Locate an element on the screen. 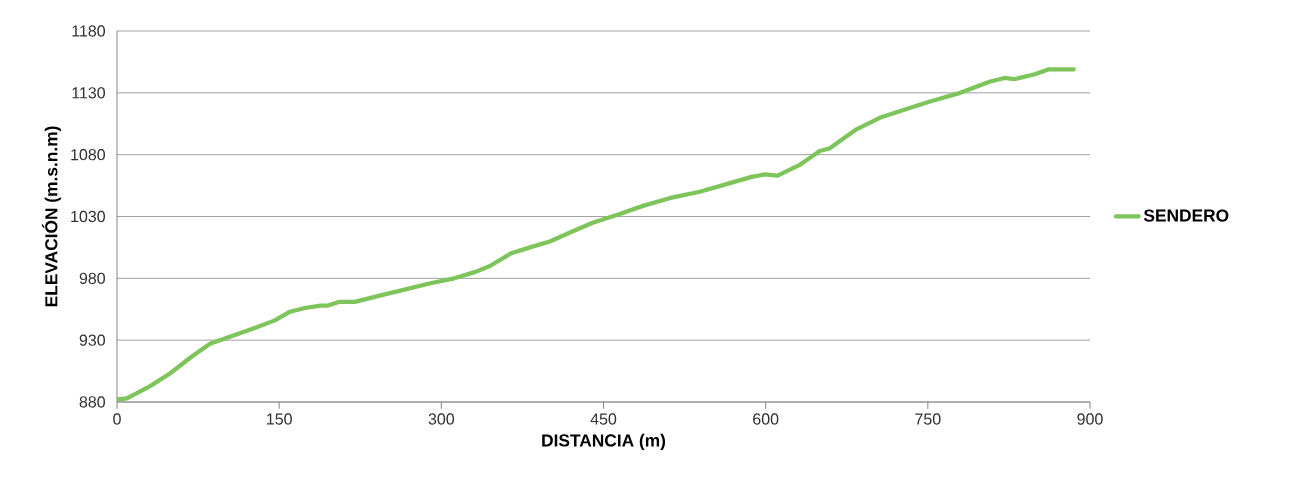 The image size is (1311, 481). x-tick-label: 0 is located at coordinates (117, 419).